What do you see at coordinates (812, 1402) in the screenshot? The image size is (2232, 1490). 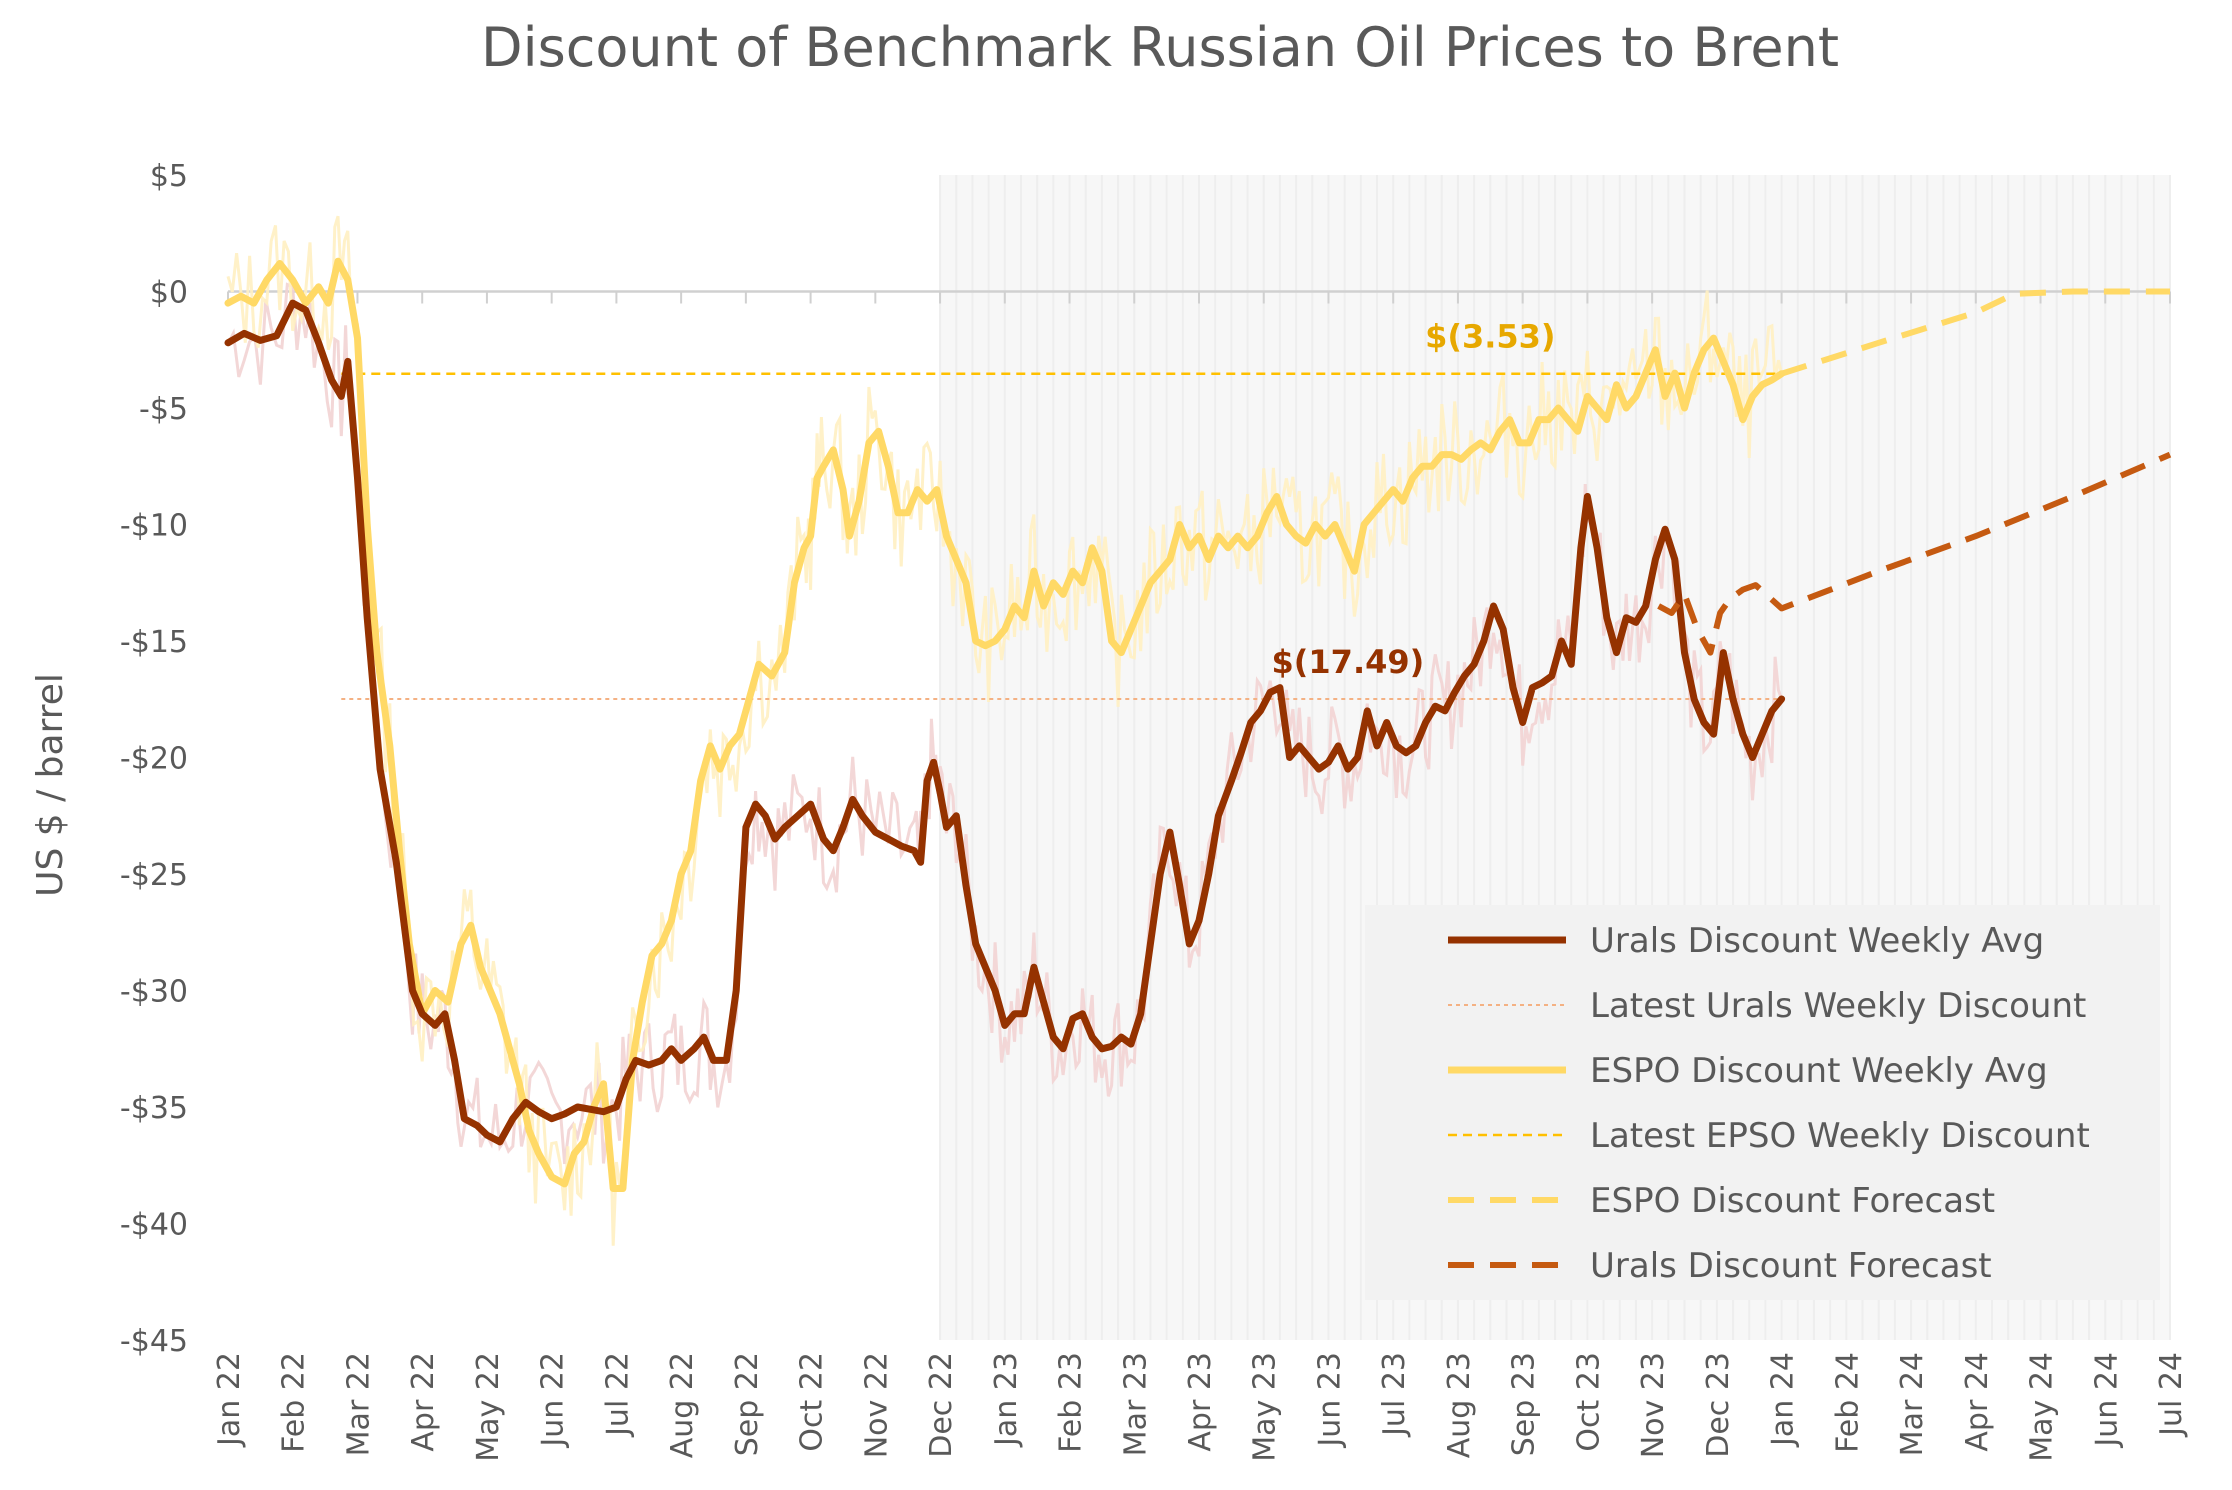 I see `x-tick-label: Oct 22` at bounding box center [812, 1402].